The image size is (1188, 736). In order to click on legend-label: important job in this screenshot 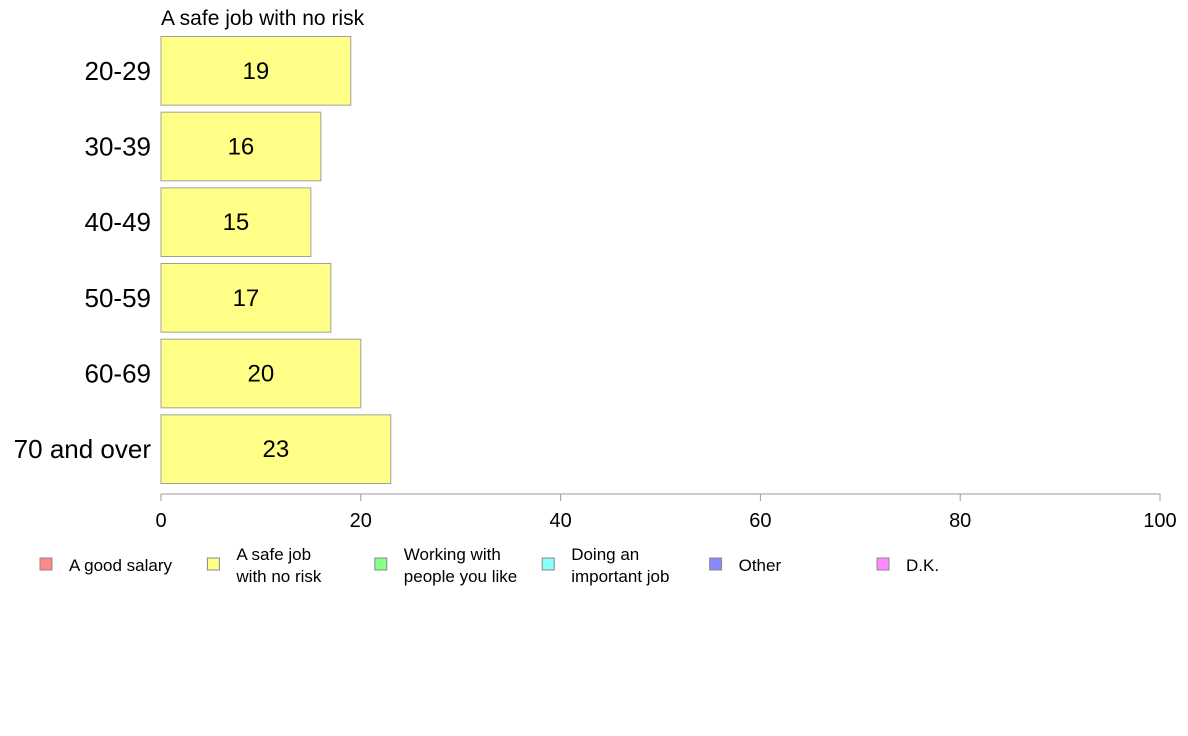, I will do `click(620, 576)`.